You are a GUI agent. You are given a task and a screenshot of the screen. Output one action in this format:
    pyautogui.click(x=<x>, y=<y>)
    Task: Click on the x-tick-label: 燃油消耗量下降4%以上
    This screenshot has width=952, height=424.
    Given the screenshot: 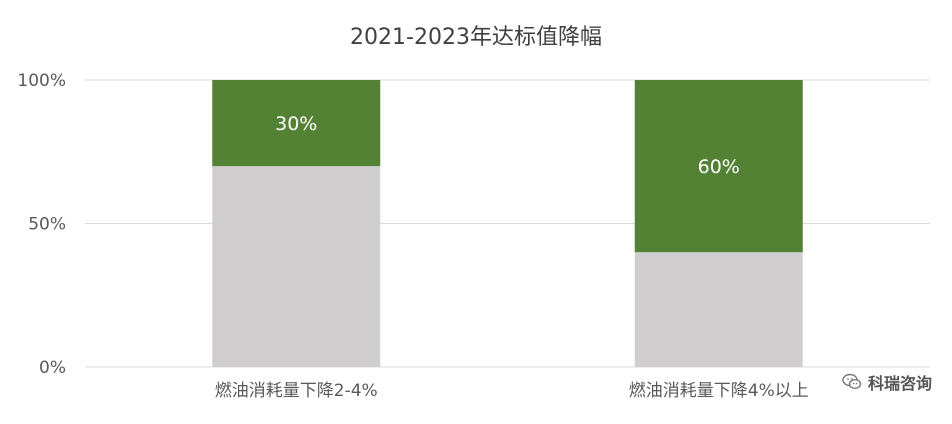 What is the action you would take?
    pyautogui.click(x=719, y=391)
    